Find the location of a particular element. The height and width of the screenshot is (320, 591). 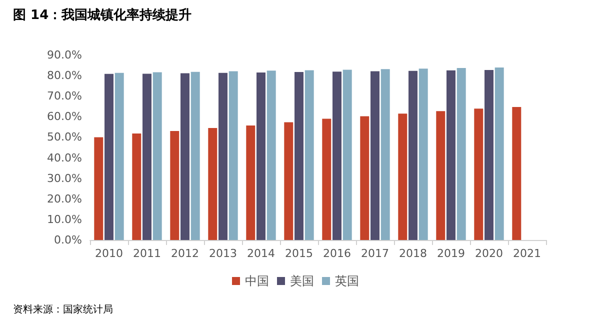

chart-title: 图 14：我国城镇化率持续提升 is located at coordinates (102, 15).